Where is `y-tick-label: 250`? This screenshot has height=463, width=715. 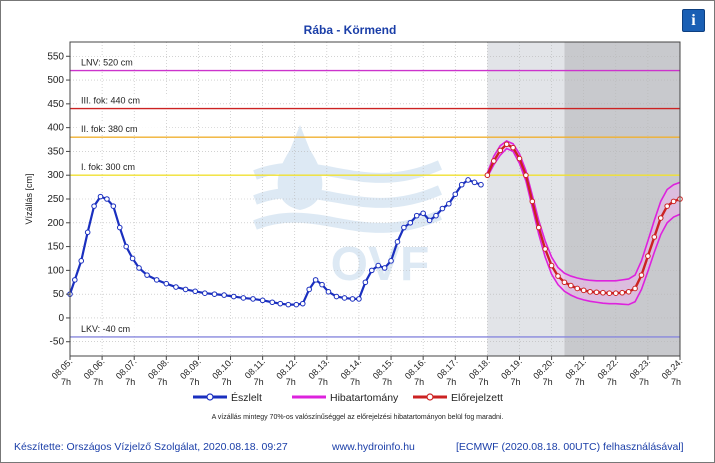 y-tick-label: 250 is located at coordinates (55, 199).